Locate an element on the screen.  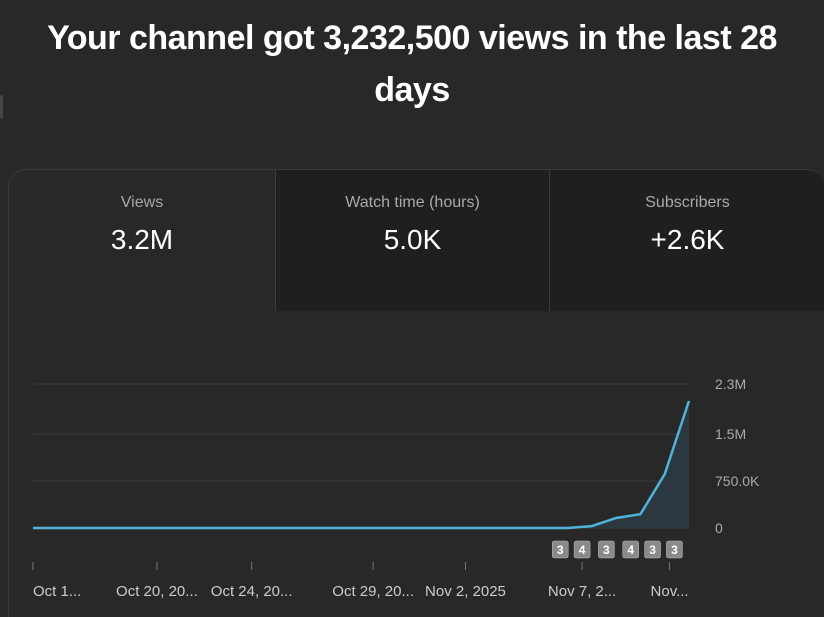
y-tick-label: 1.5M is located at coordinates (730, 434).